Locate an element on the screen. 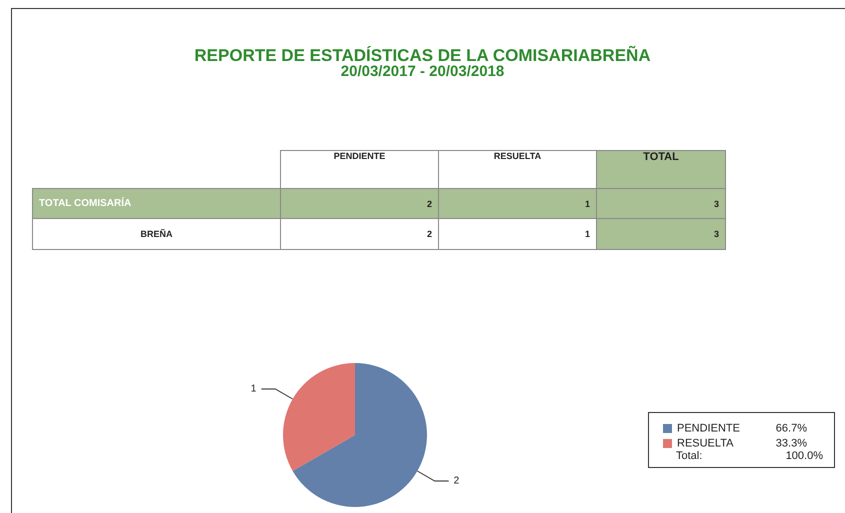 This screenshot has height=513, width=845. text: TOTAL is located at coordinates (661, 169).